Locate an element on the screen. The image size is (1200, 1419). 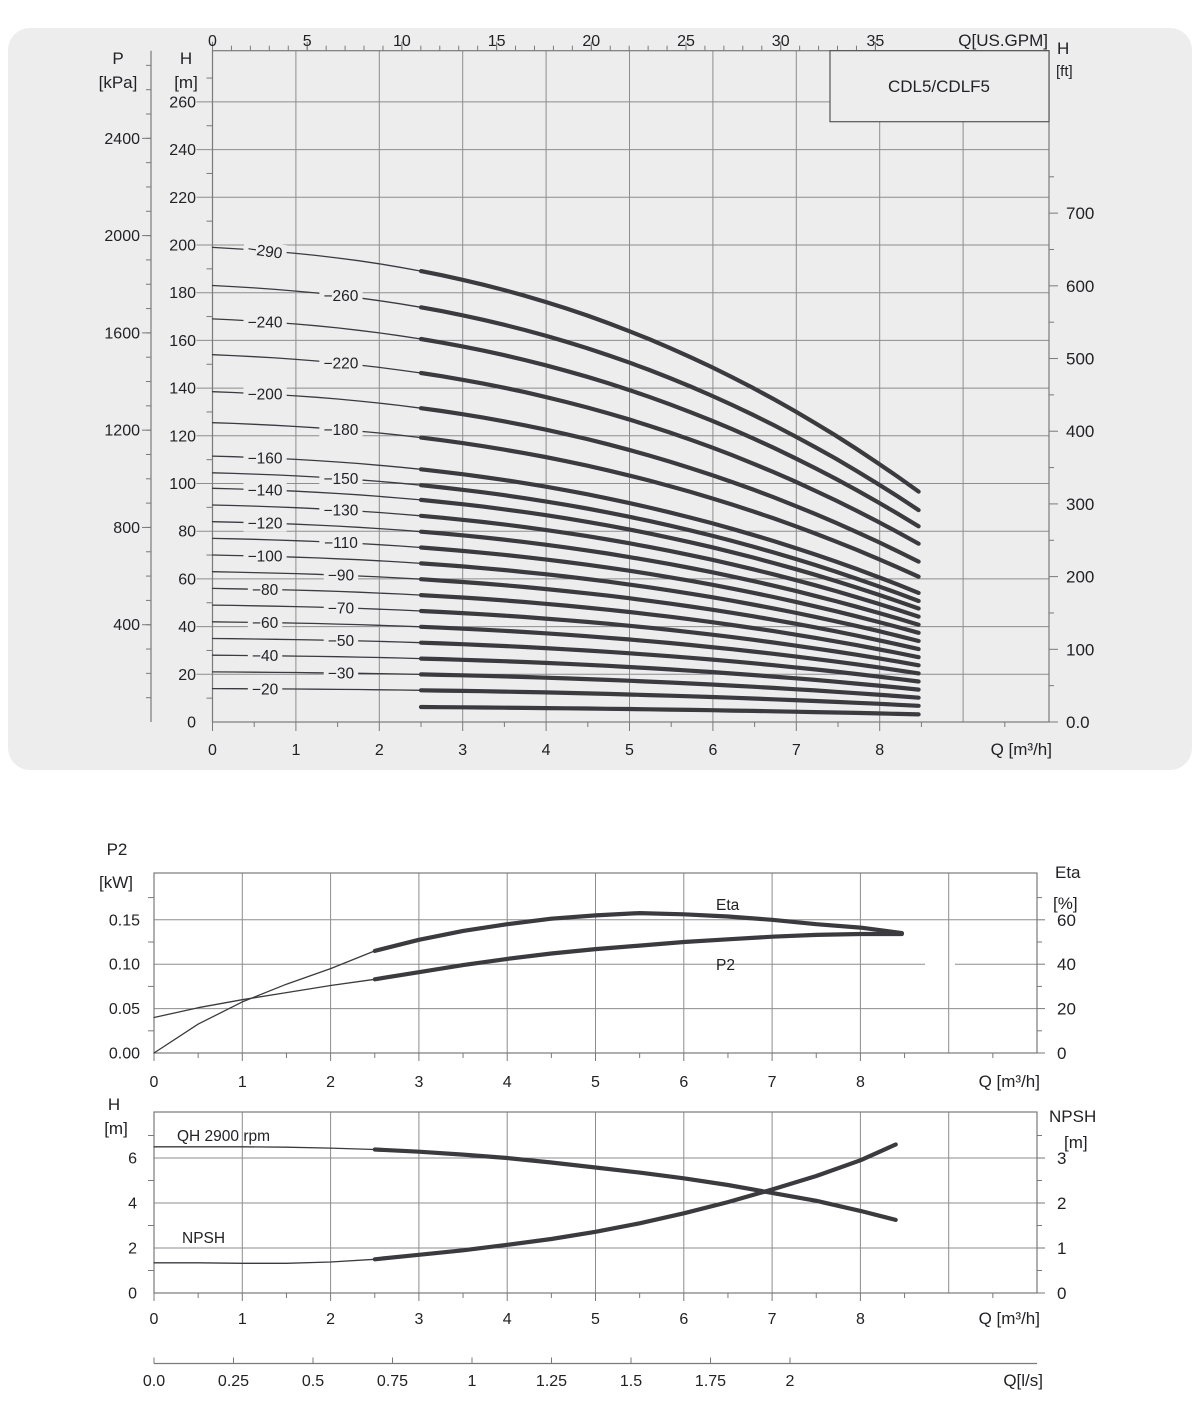
curve-label: −110 is located at coordinates (341, 543).